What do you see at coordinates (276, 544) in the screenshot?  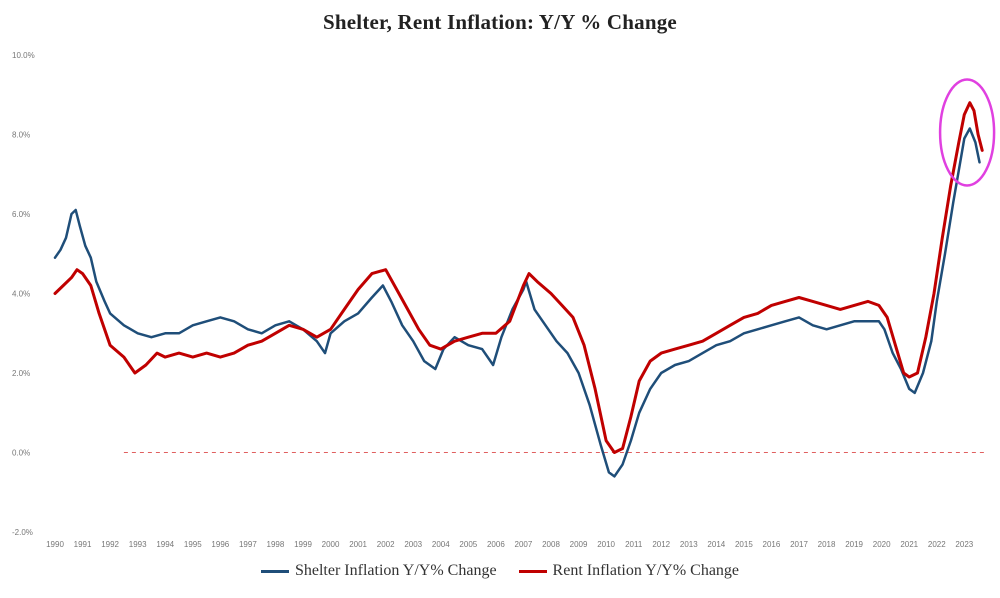 I see `x-tick-label: 1998` at bounding box center [276, 544].